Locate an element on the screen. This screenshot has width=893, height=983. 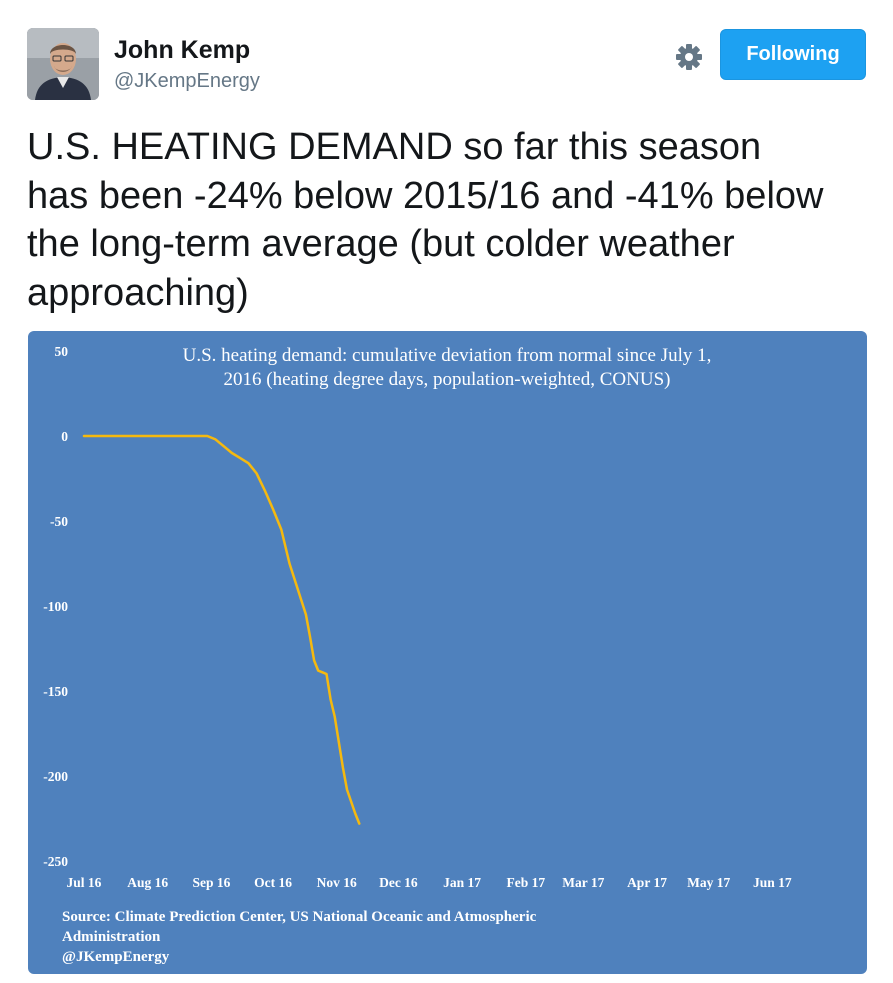
user-avatar-photo-icon is located at coordinates (63, 64).